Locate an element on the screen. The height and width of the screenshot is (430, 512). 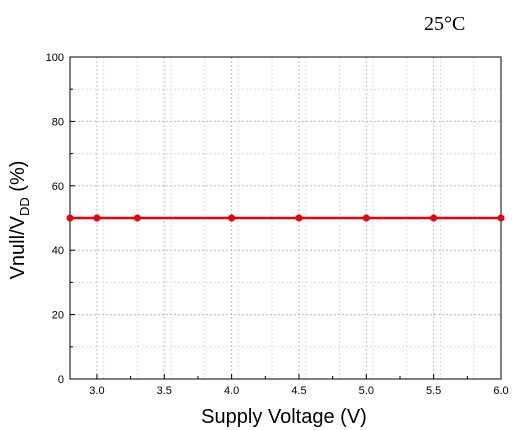
y-tick-label: 80 is located at coordinates (58, 122).